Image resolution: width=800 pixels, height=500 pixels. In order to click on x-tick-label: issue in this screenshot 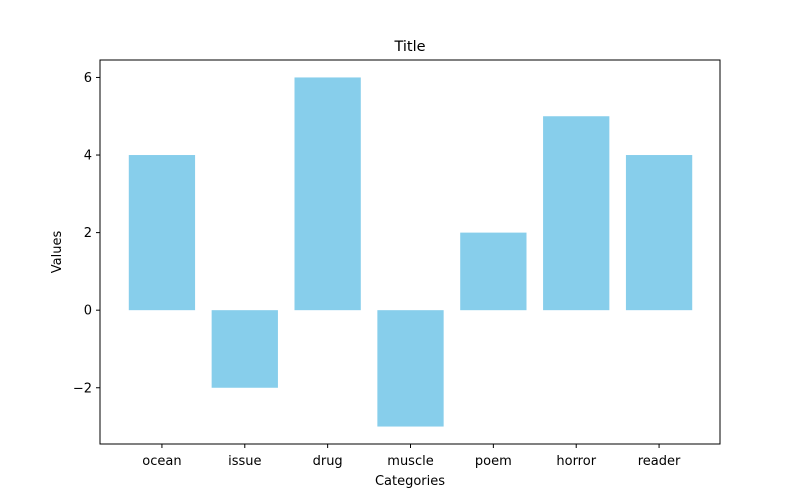, I will do `click(244, 461)`.